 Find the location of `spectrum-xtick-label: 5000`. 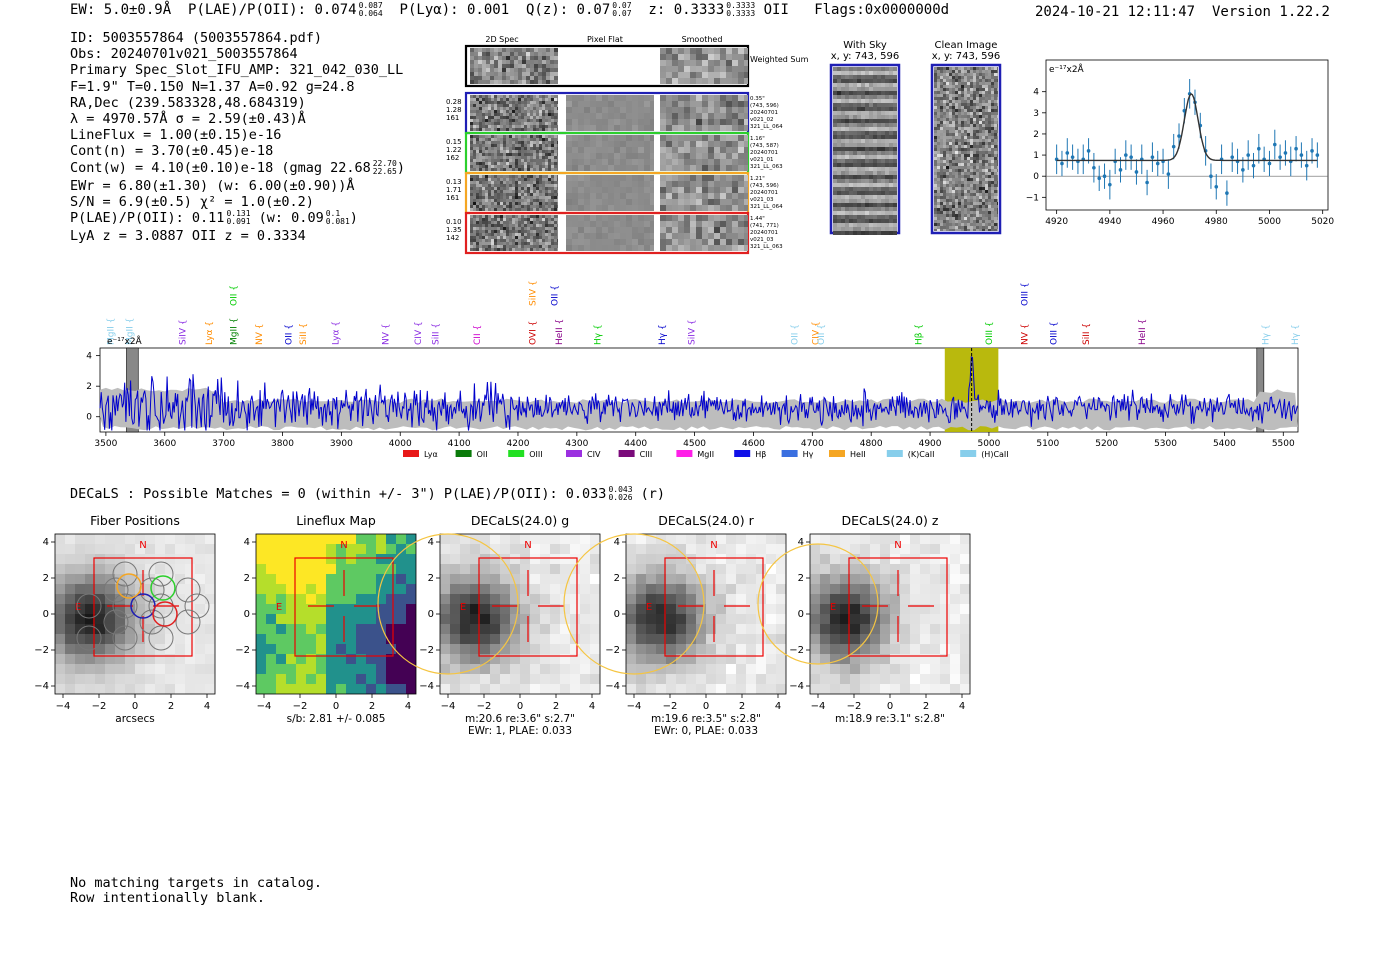

spectrum-xtick-label: 5000 is located at coordinates (988, 444).